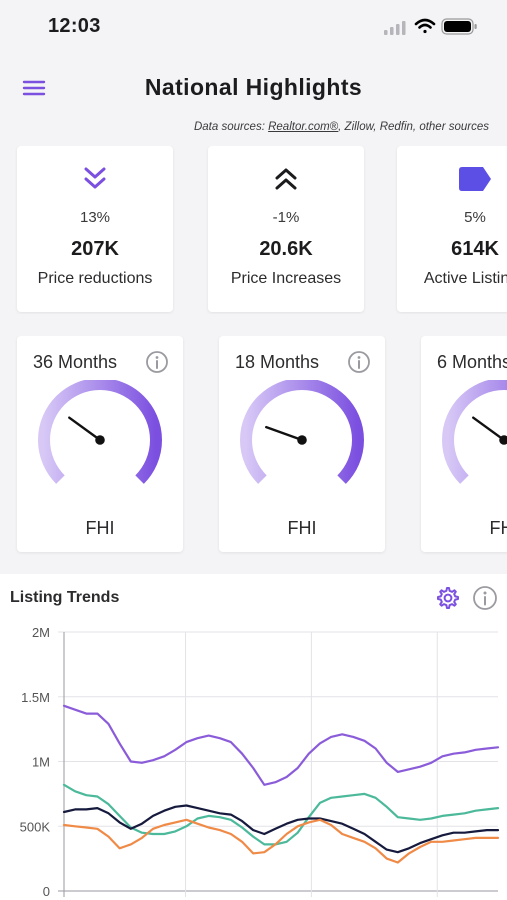 Image resolution: width=507 pixels, height=900 pixels. What do you see at coordinates (395, 28) in the screenshot?
I see `signal-icon` at bounding box center [395, 28].